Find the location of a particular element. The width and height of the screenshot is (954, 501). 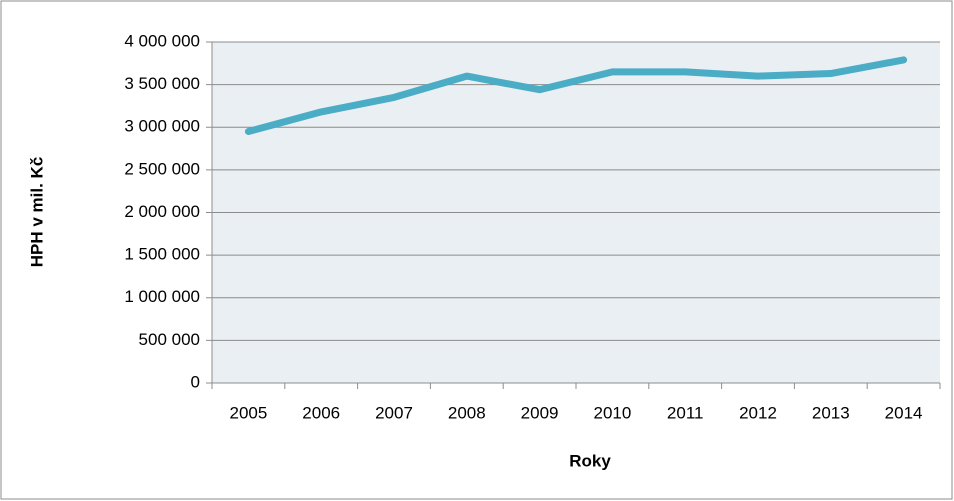

x-tick-label: 2013 is located at coordinates (831, 412).